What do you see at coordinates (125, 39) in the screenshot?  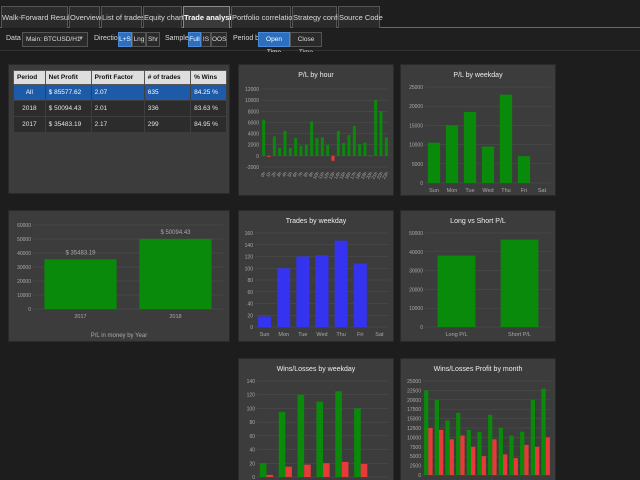 I see `direction-long-short-button: L+S` at bounding box center [125, 39].